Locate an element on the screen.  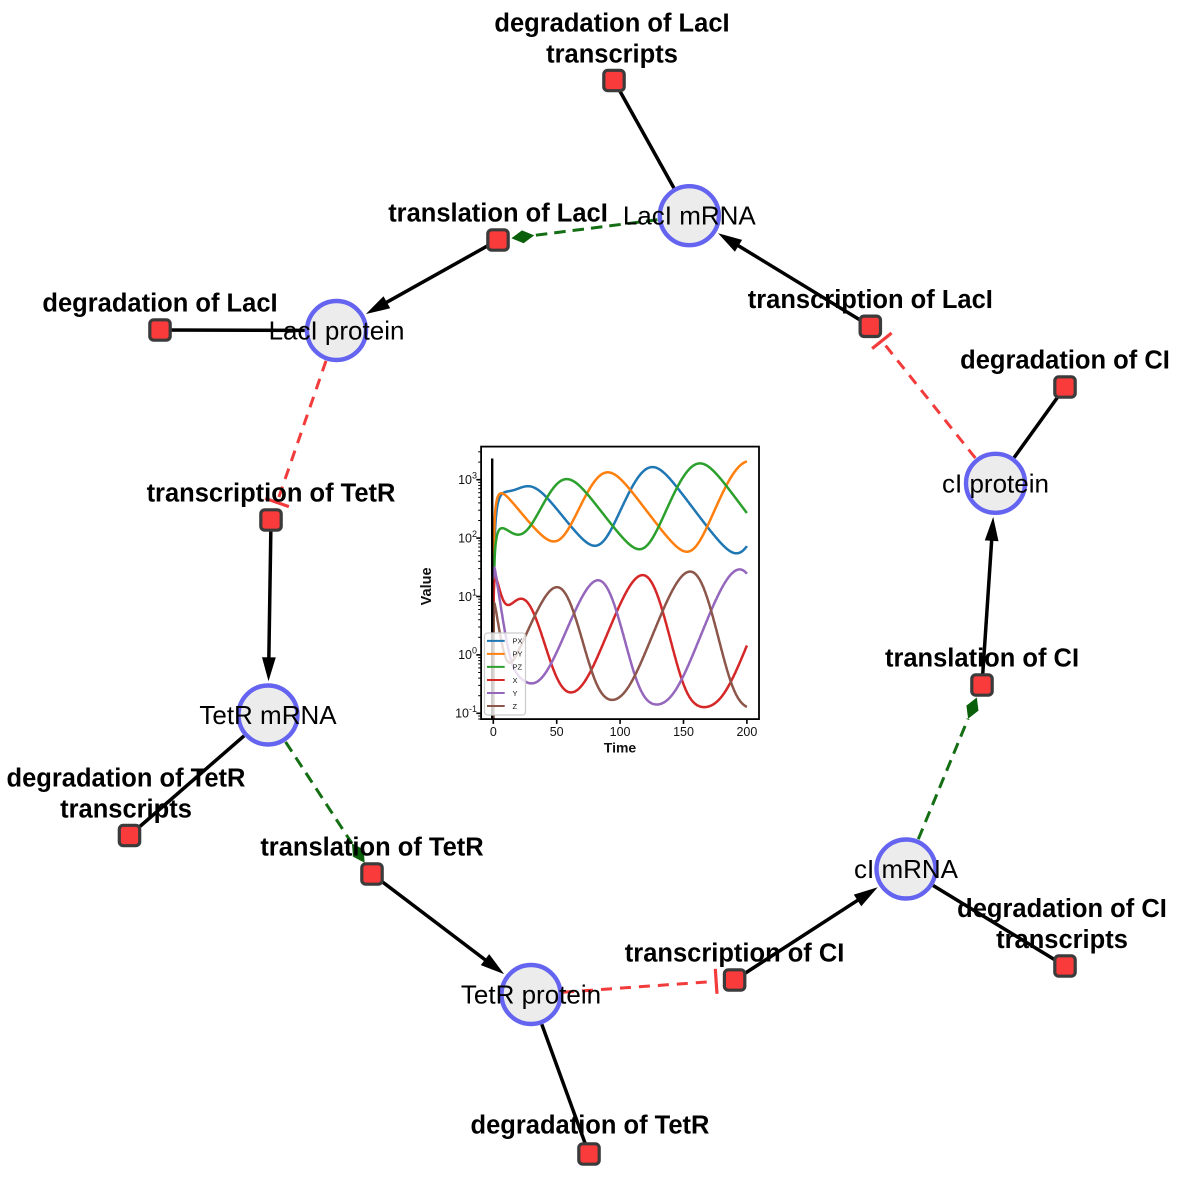
svg-text: transcription of LacI is located at coordinates (870, 300).